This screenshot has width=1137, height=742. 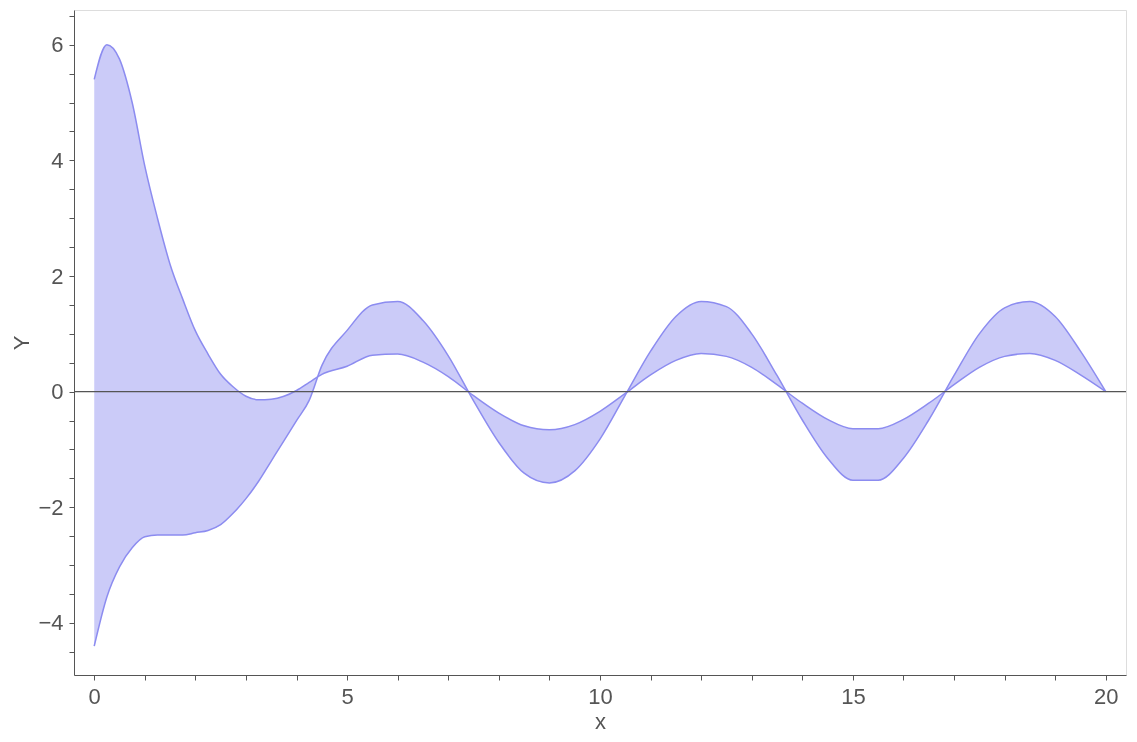 What do you see at coordinates (1106, 696) in the screenshot?
I see `x-tick-label: 20` at bounding box center [1106, 696].